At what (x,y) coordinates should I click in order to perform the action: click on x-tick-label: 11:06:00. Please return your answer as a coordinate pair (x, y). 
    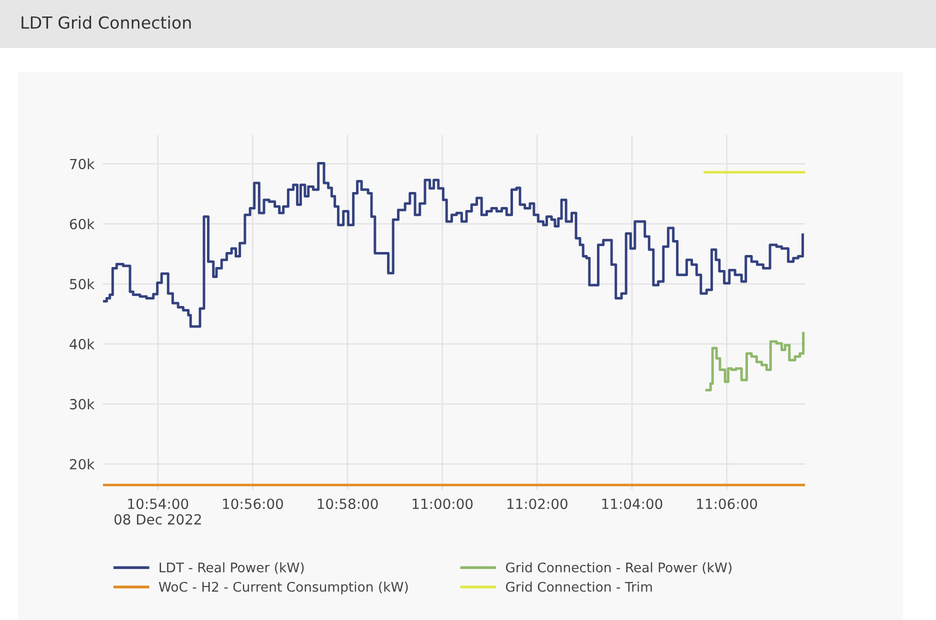
    Looking at the image, I should click on (727, 504).